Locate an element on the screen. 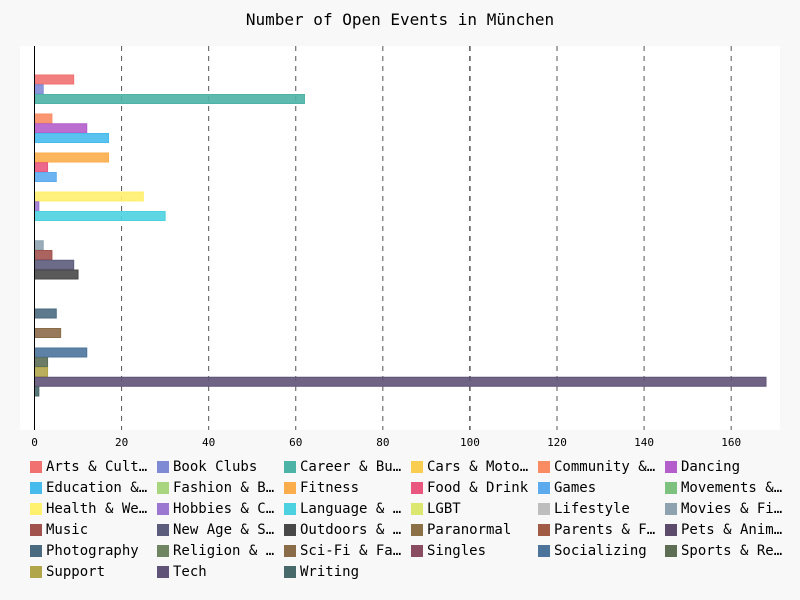 The width and height of the screenshot is (800, 600). legend-item: Sci-Fi & Fantasy is located at coordinates (347, 551).